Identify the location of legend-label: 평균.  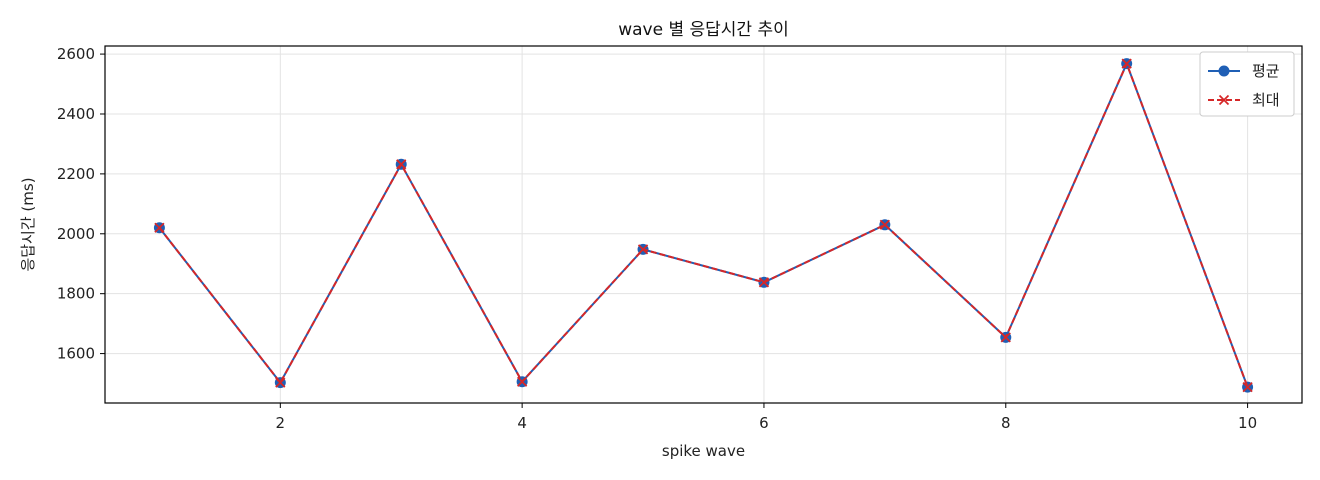
(1266, 71).